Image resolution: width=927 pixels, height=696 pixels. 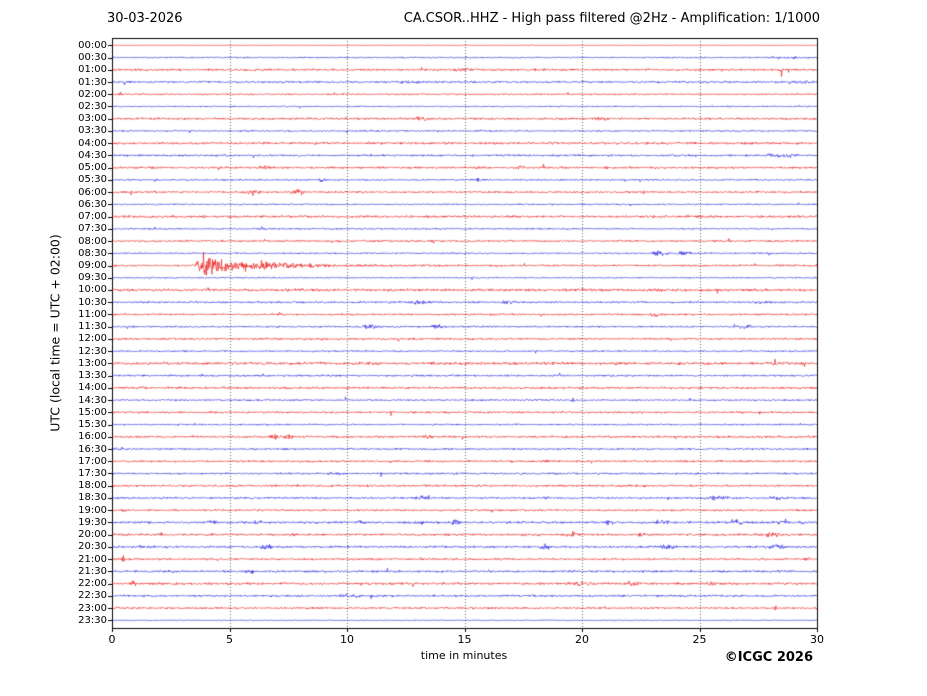 What do you see at coordinates (92, 547) in the screenshot?
I see `row-time-label: 20:30` at bounding box center [92, 547].